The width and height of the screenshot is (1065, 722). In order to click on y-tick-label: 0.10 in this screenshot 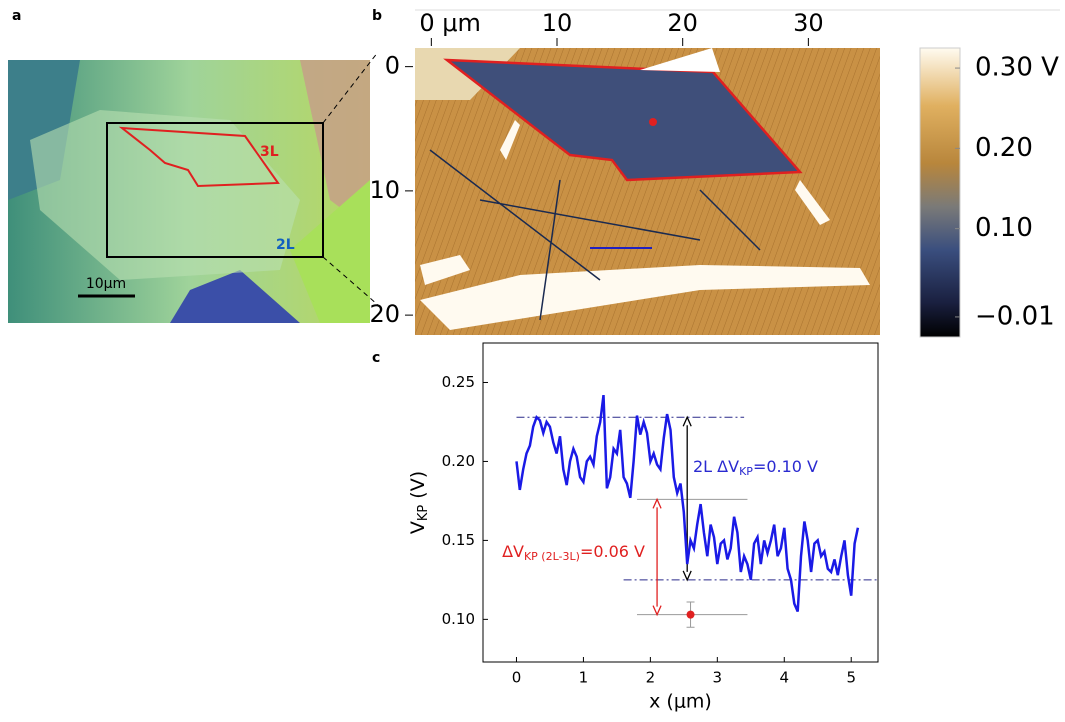, I will do `click(458, 619)`.